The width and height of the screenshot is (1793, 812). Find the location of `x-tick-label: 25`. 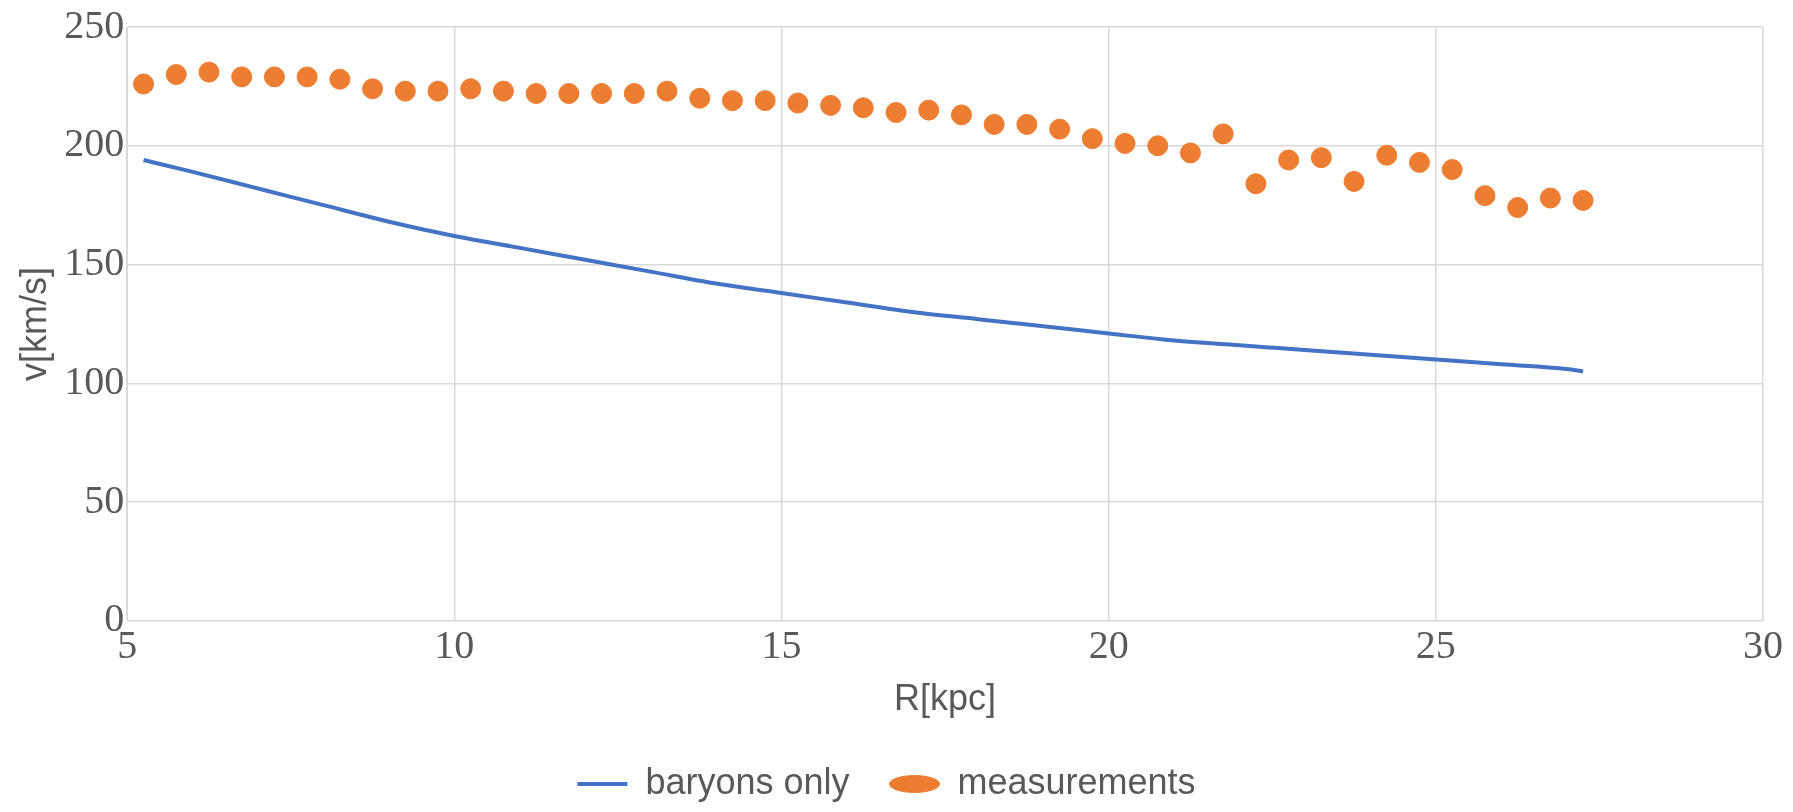

x-tick-label: 25 is located at coordinates (1435, 645).